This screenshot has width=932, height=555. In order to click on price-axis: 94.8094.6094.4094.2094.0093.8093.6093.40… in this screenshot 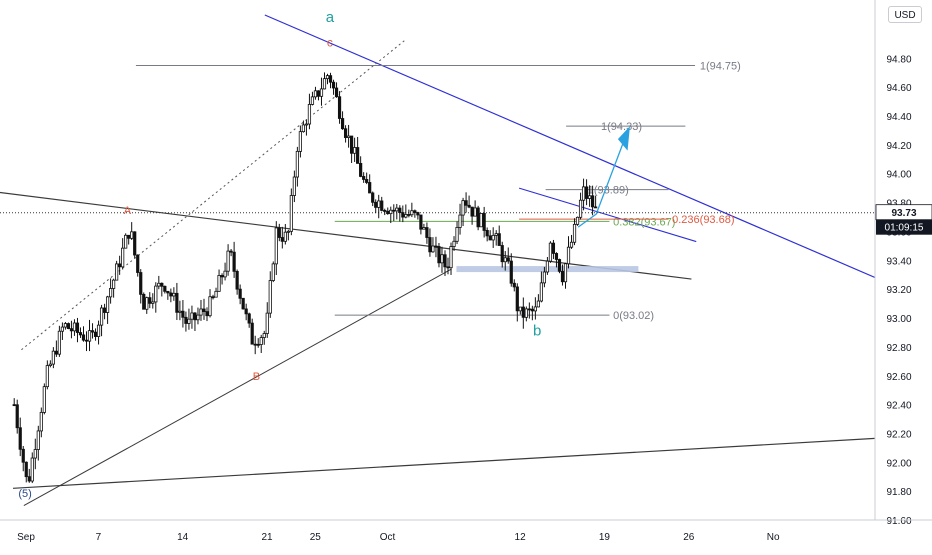, I will do `click(903, 263)`.